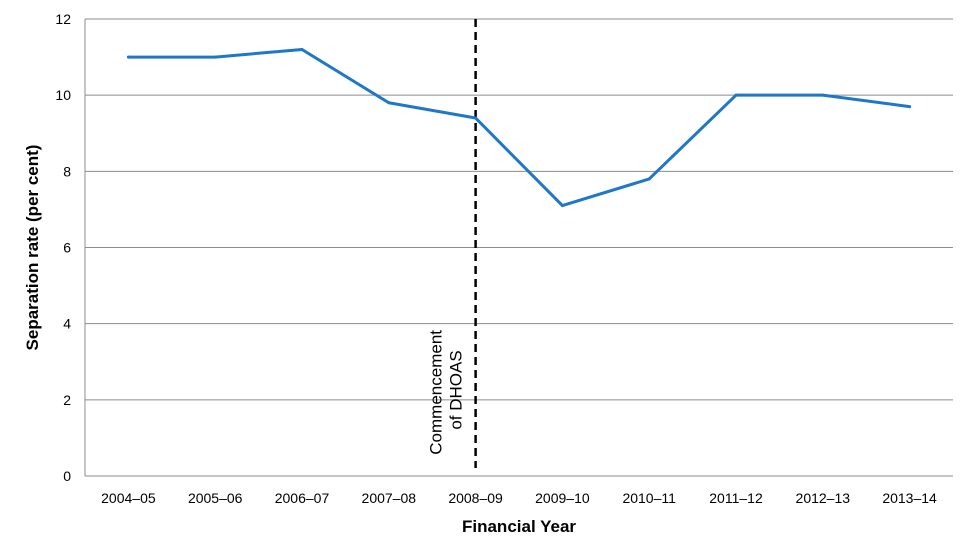 This screenshot has width=977, height=547. I want to click on x-tick-label: 2008–09, so click(475, 498).